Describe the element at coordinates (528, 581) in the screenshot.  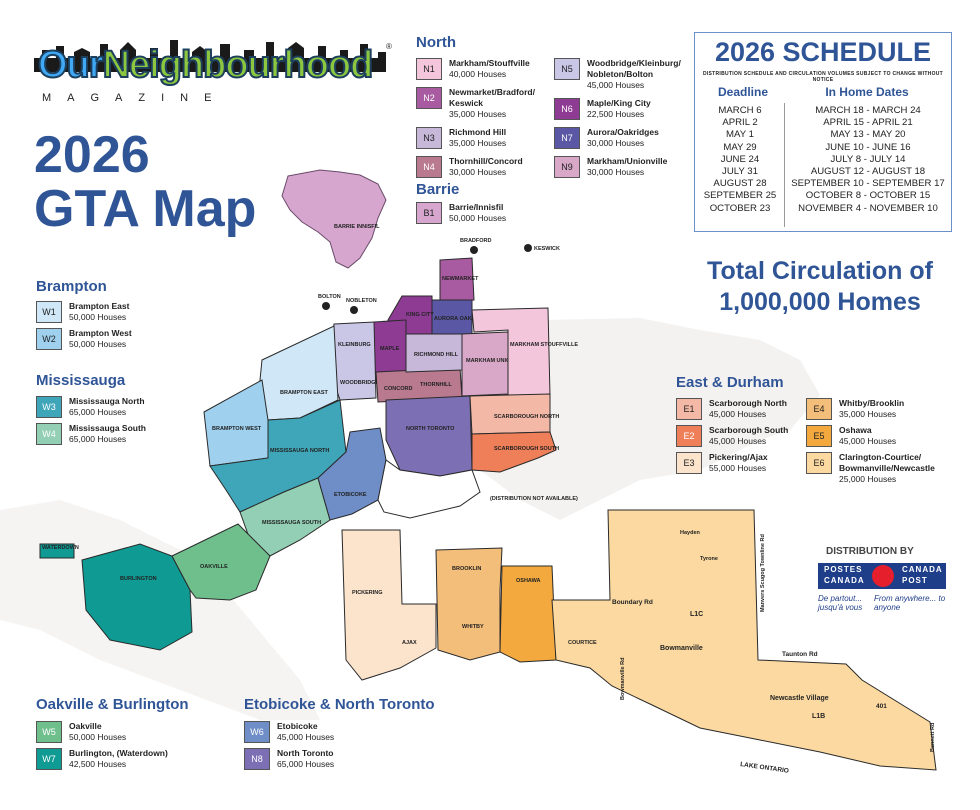
I see `label-oshawa: OSHAWA` at that location.